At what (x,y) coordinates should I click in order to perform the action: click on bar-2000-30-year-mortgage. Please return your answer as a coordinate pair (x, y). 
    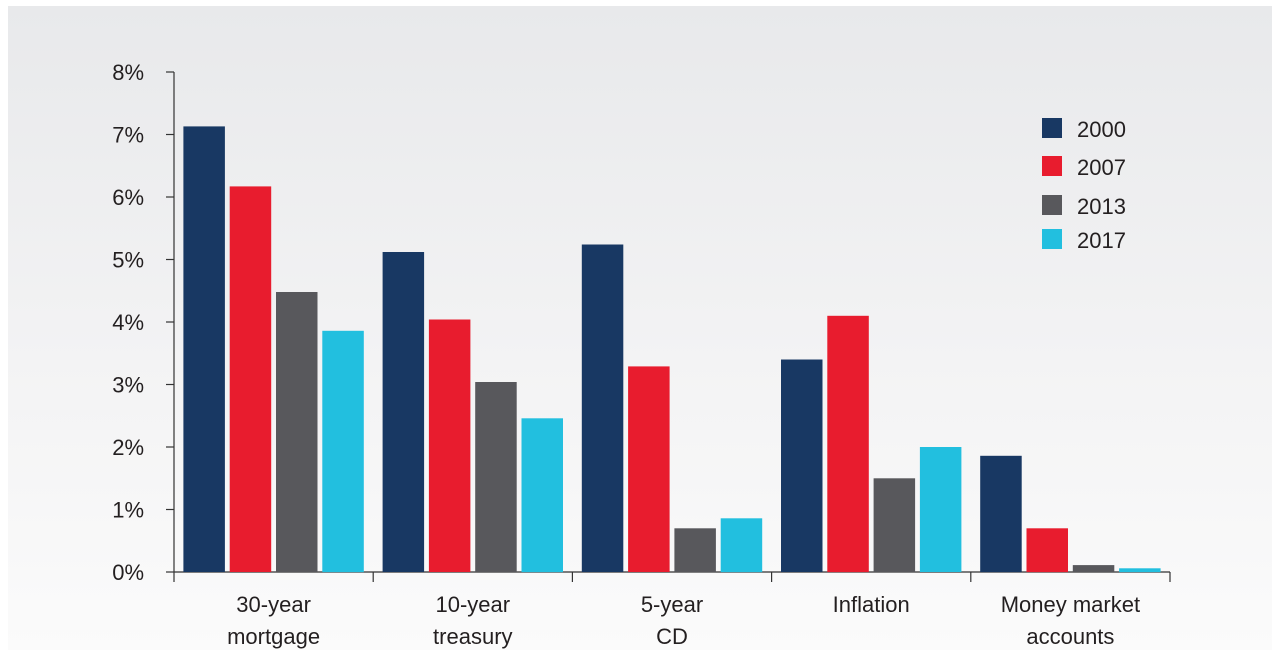
    Looking at the image, I should click on (204, 349).